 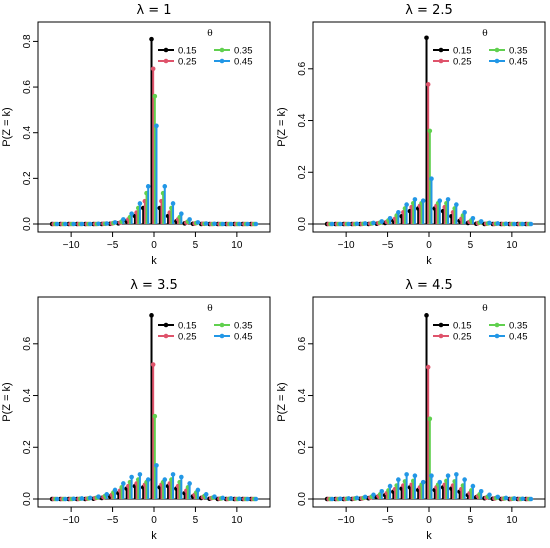 What do you see at coordinates (429, 10) in the screenshot?
I see `chart-title: λ = 2.5` at bounding box center [429, 10].